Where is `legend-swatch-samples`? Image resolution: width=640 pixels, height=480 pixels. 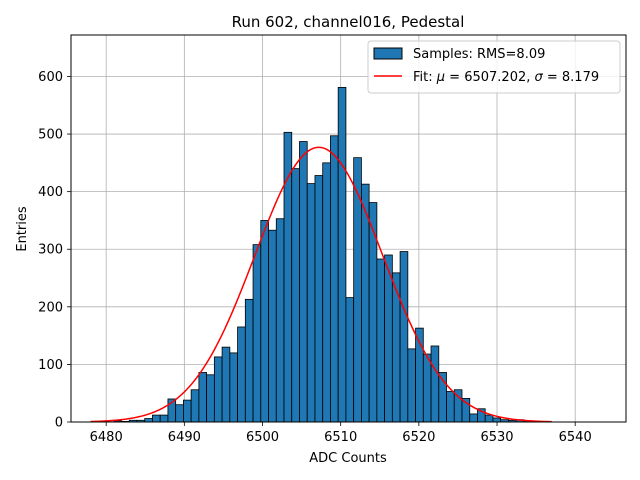
legend-swatch-samples is located at coordinates (388, 53).